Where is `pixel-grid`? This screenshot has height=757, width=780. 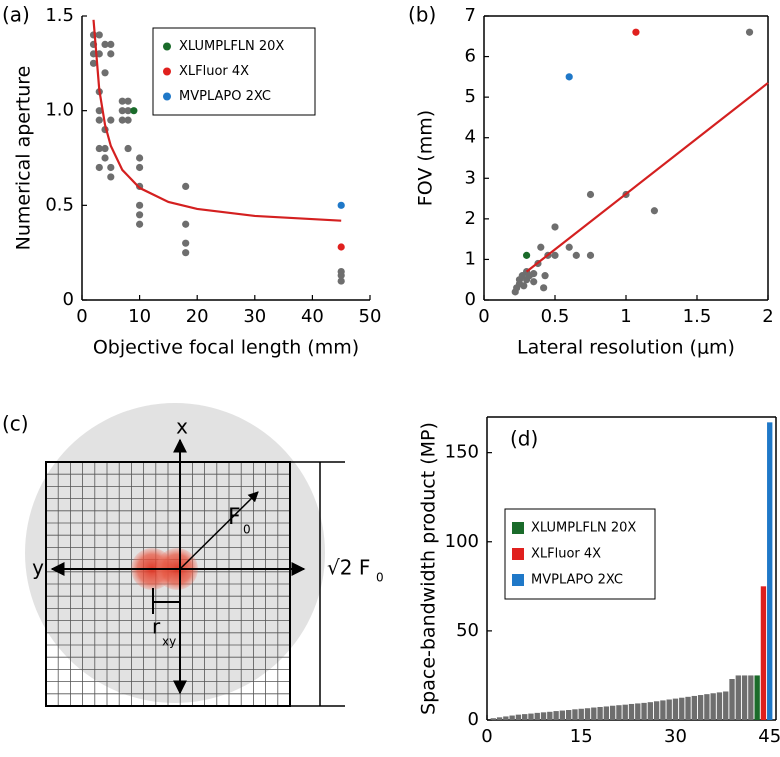 pixel-grid is located at coordinates (168, 584).